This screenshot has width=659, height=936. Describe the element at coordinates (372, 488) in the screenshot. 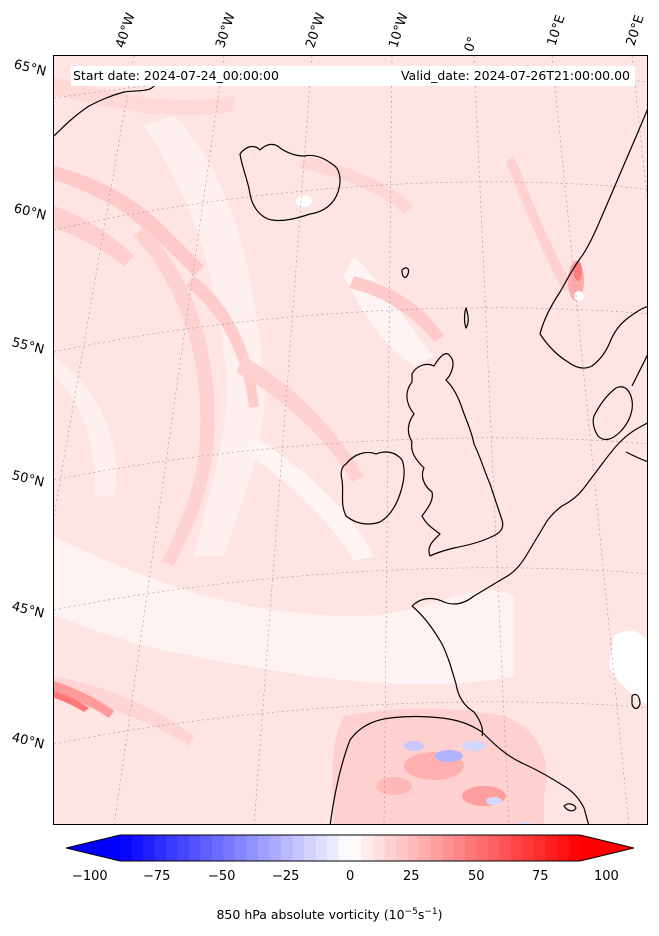

I see `coast-ireland` at that location.